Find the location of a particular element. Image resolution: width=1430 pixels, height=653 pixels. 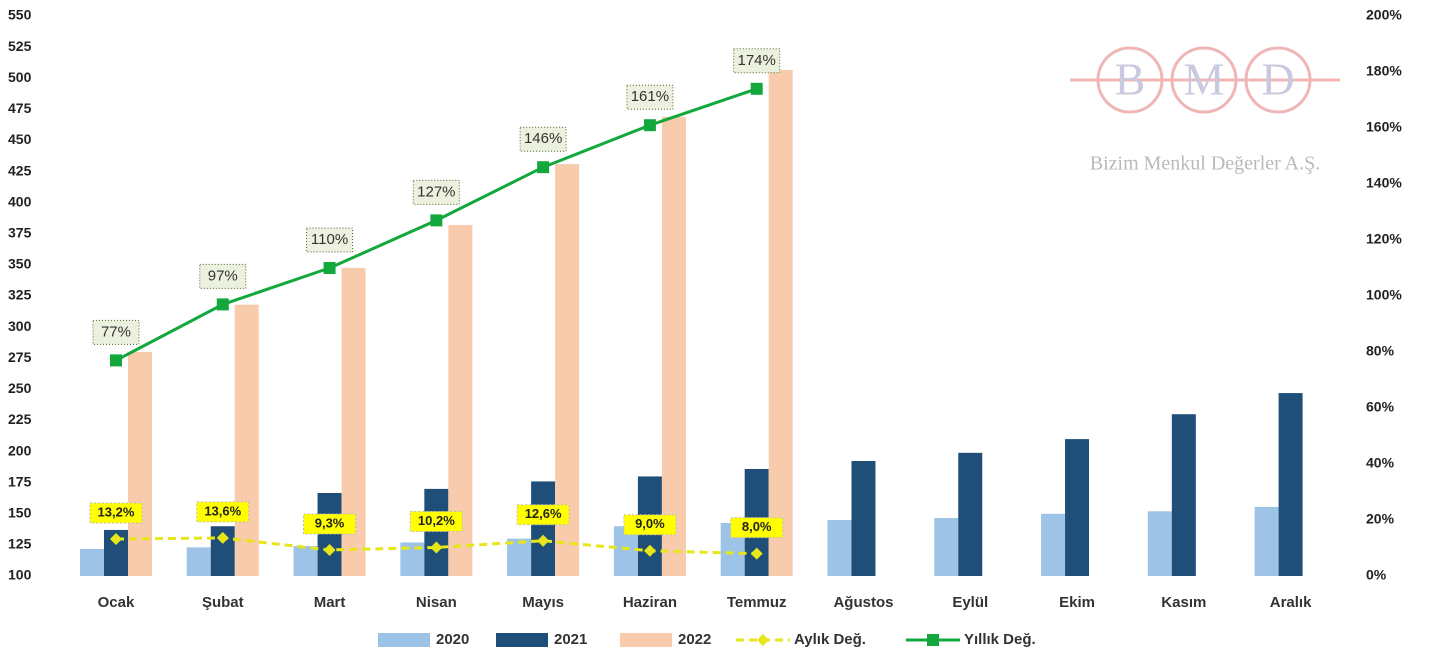

legend-label: 2020 is located at coordinates (452, 639).